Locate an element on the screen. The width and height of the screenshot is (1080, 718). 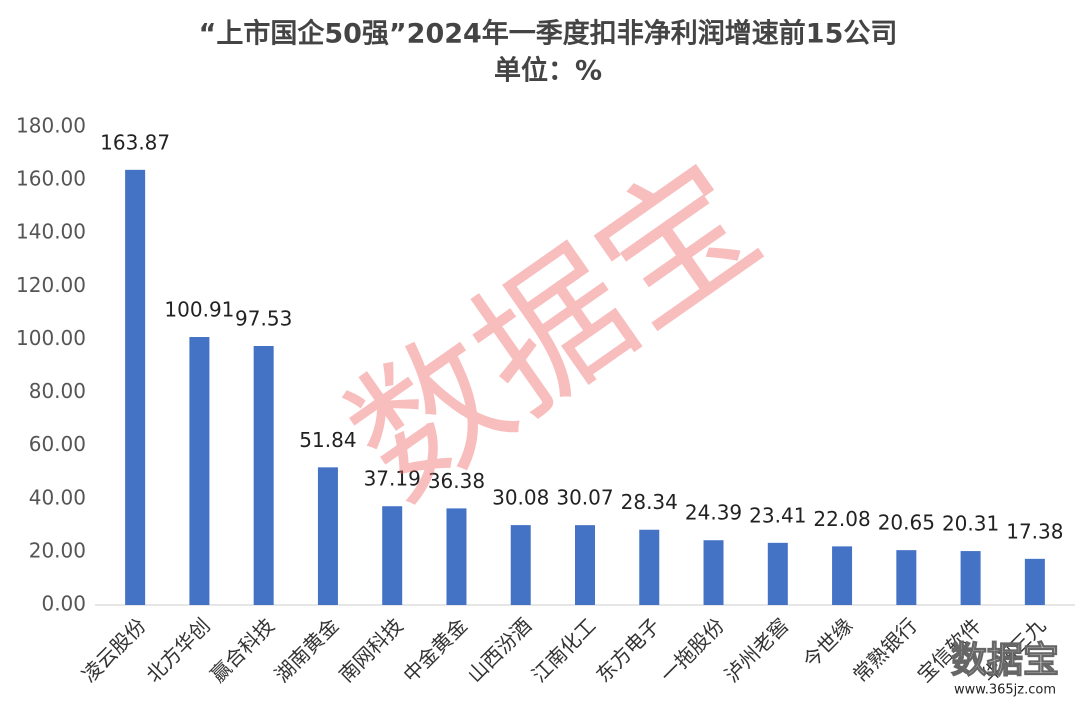
x-tick-label: 赢合科技 is located at coordinates (243, 650).